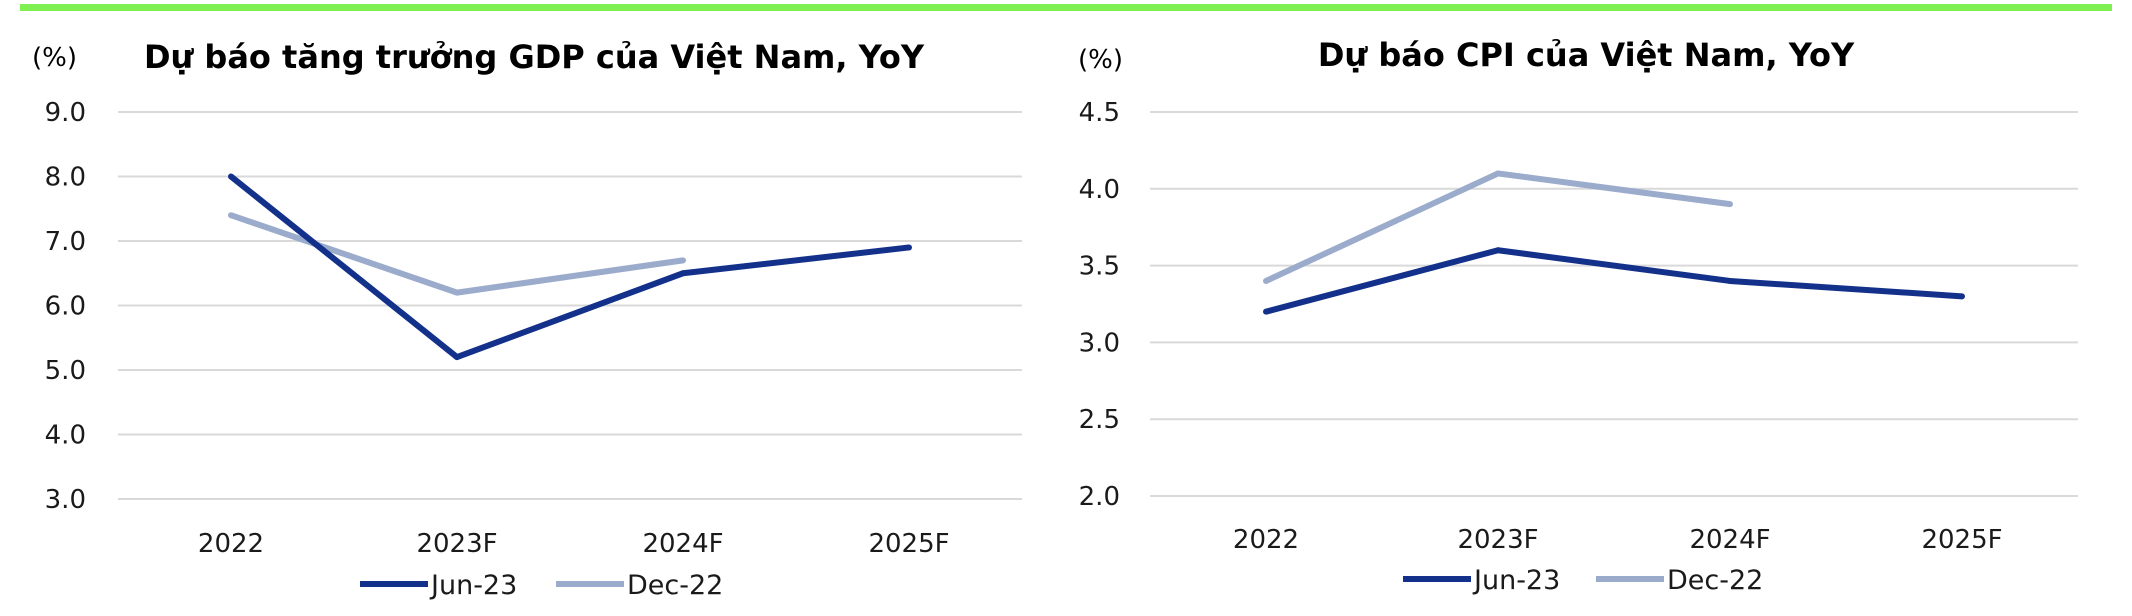 The width and height of the screenshot is (2132, 616). I want to click on y-tick-label: 6.0, so click(65, 307).